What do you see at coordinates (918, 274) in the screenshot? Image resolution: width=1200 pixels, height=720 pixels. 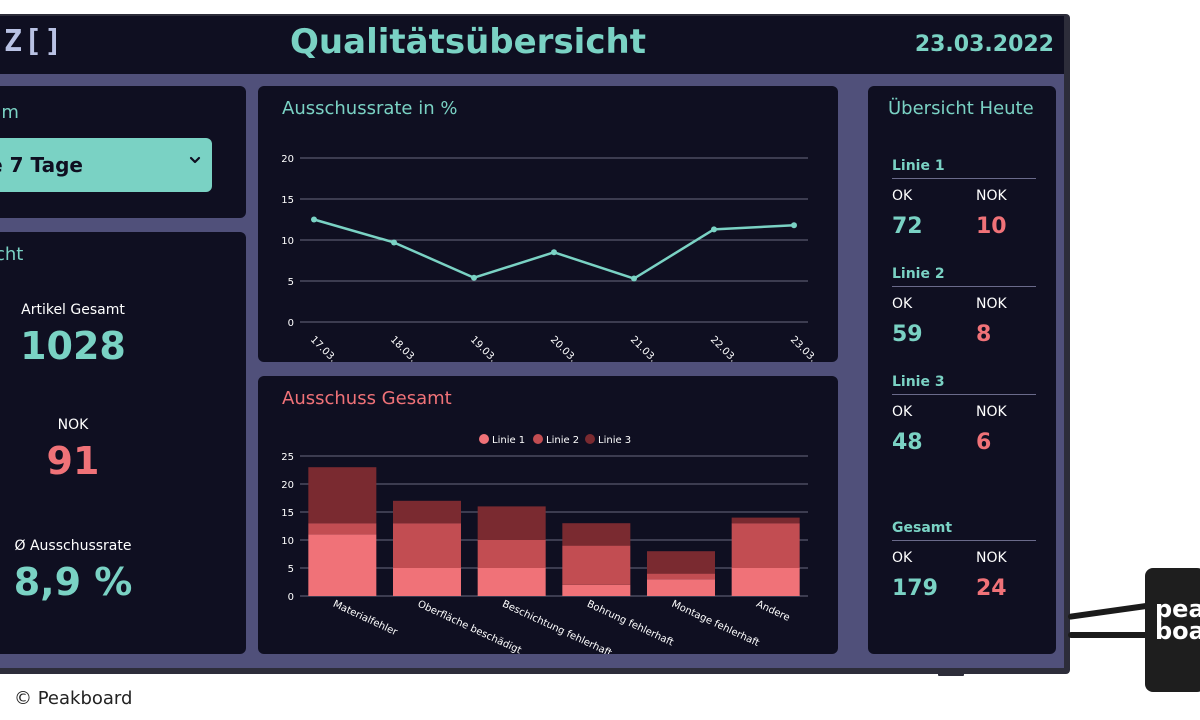 I see `group-title-linie-2: Linie 2` at bounding box center [918, 274].